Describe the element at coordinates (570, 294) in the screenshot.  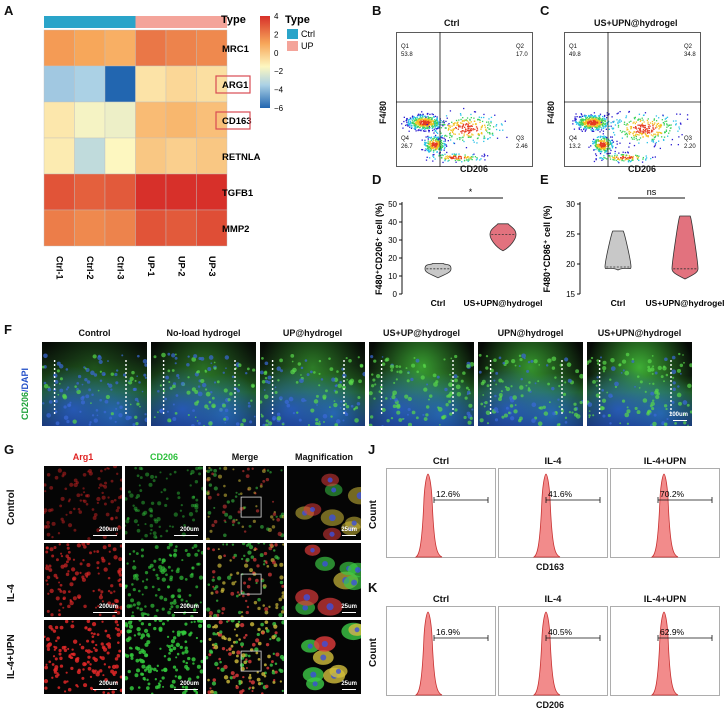
I see `y-tick-label: 15` at that location.